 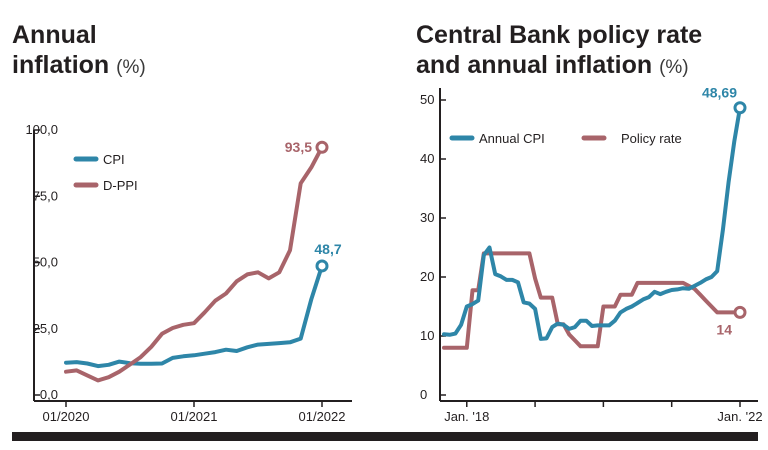 I want to click on left-y-tick-label: 75,0, so click(x=45, y=195).